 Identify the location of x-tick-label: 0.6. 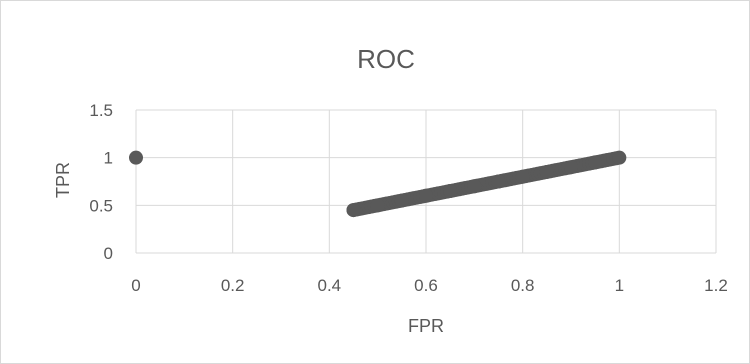
(426, 285).